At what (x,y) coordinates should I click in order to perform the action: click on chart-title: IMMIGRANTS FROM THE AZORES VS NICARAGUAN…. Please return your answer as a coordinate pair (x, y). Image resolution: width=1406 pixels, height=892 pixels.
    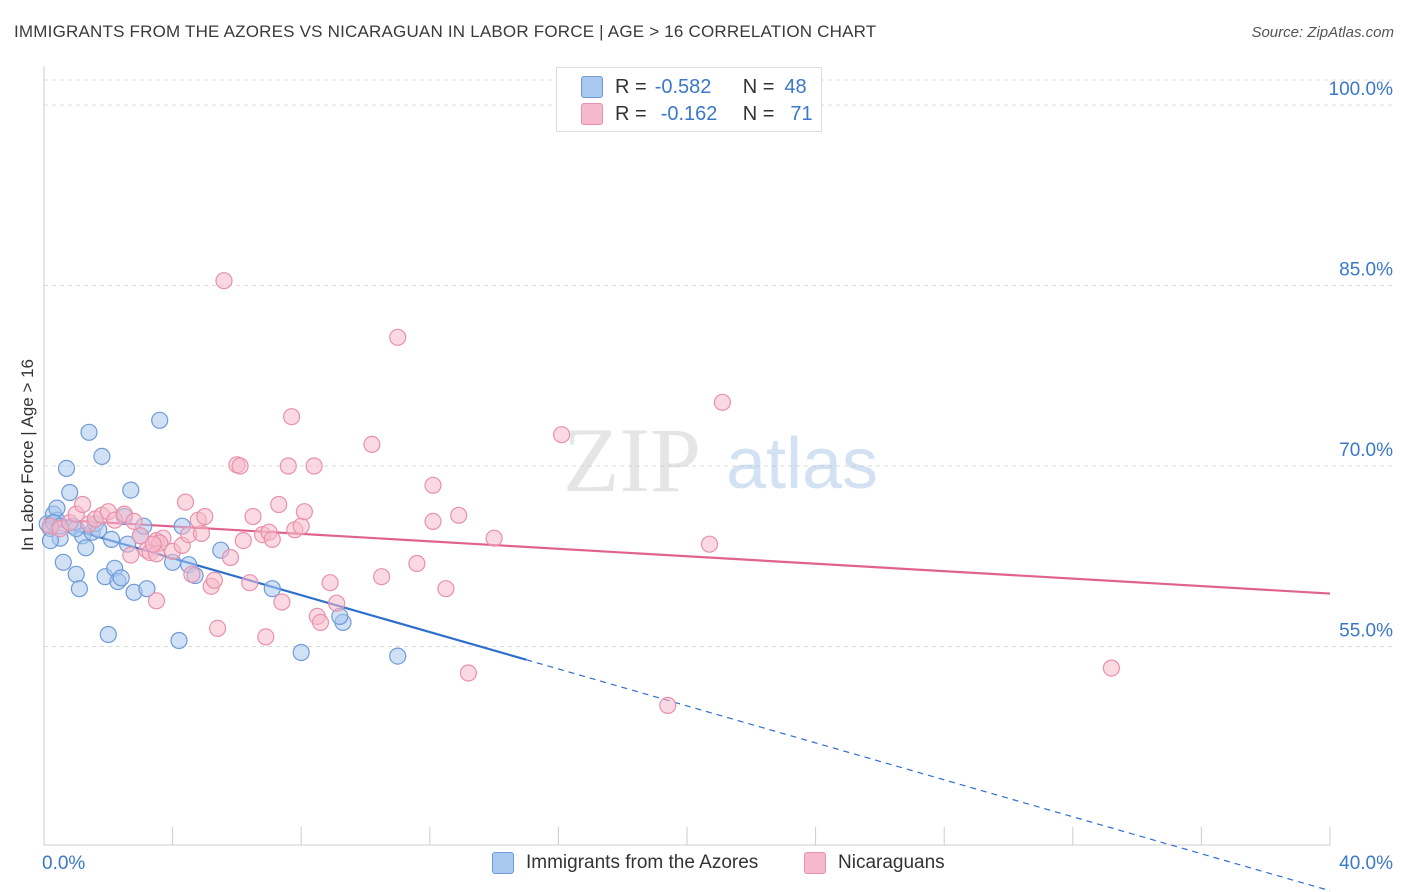
    Looking at the image, I should click on (445, 31).